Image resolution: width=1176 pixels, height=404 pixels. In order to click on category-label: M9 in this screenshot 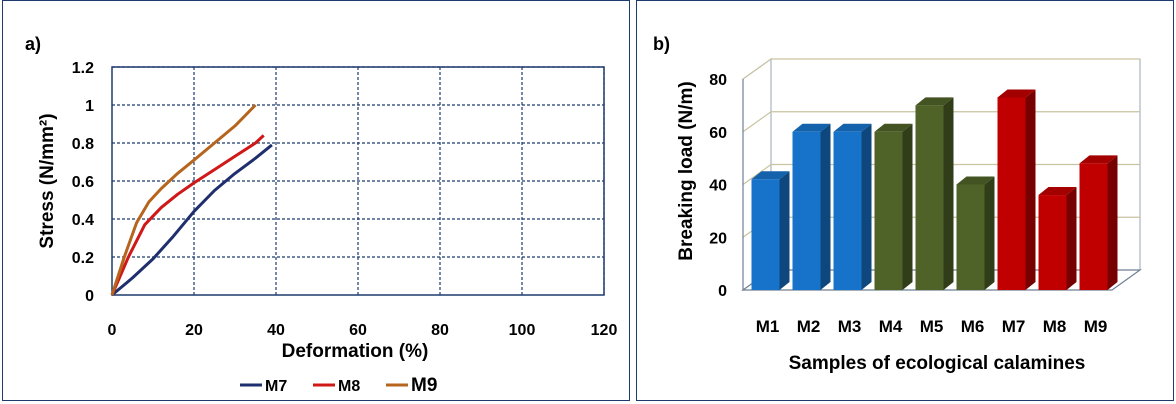, I will do `click(1096, 326)`.